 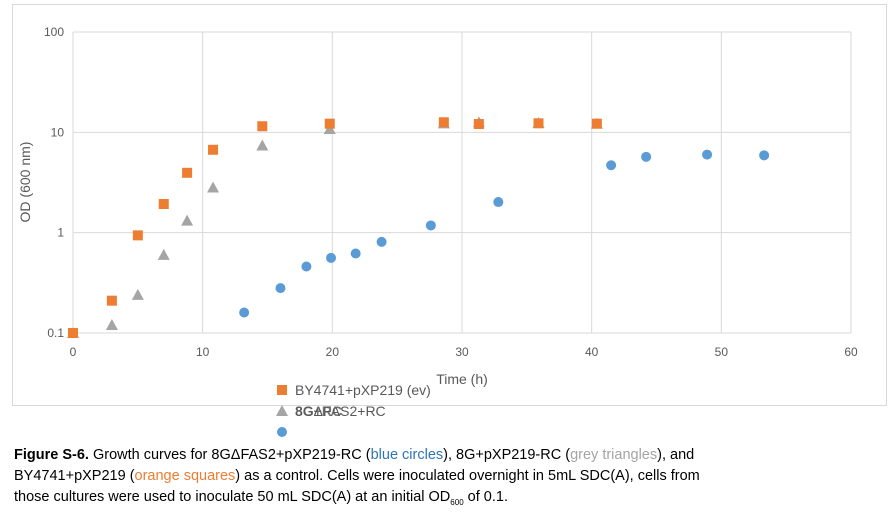 What do you see at coordinates (462, 352) in the screenshot?
I see `x-tick-label: 30` at bounding box center [462, 352].